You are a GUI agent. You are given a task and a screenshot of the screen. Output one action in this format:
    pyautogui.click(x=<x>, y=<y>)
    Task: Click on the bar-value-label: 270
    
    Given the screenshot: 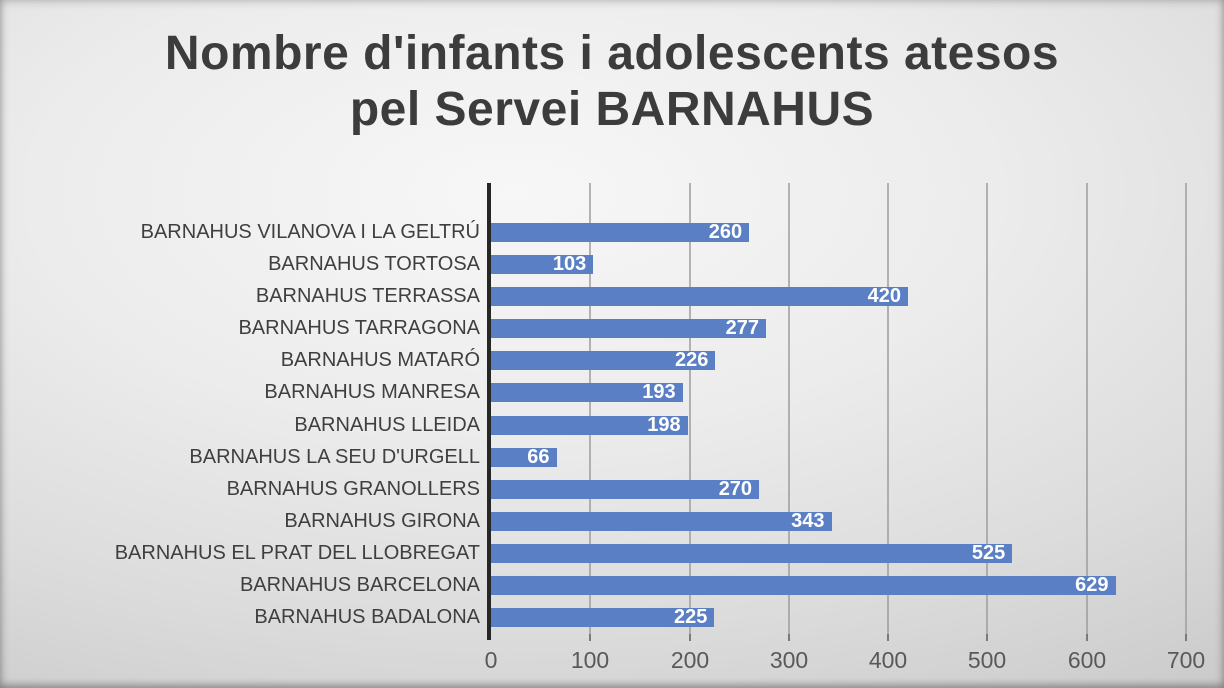 What is the action you would take?
    pyautogui.click(x=735, y=488)
    